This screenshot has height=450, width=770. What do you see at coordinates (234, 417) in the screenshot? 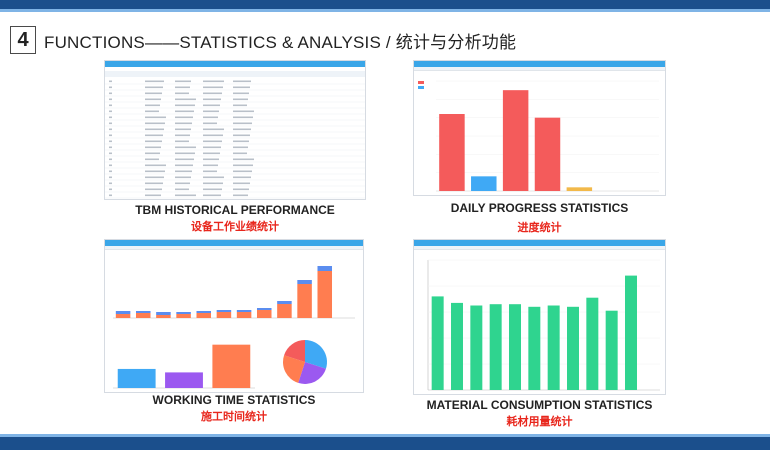
I see `working-caption-zh: 施工时间统计` at bounding box center [234, 417].